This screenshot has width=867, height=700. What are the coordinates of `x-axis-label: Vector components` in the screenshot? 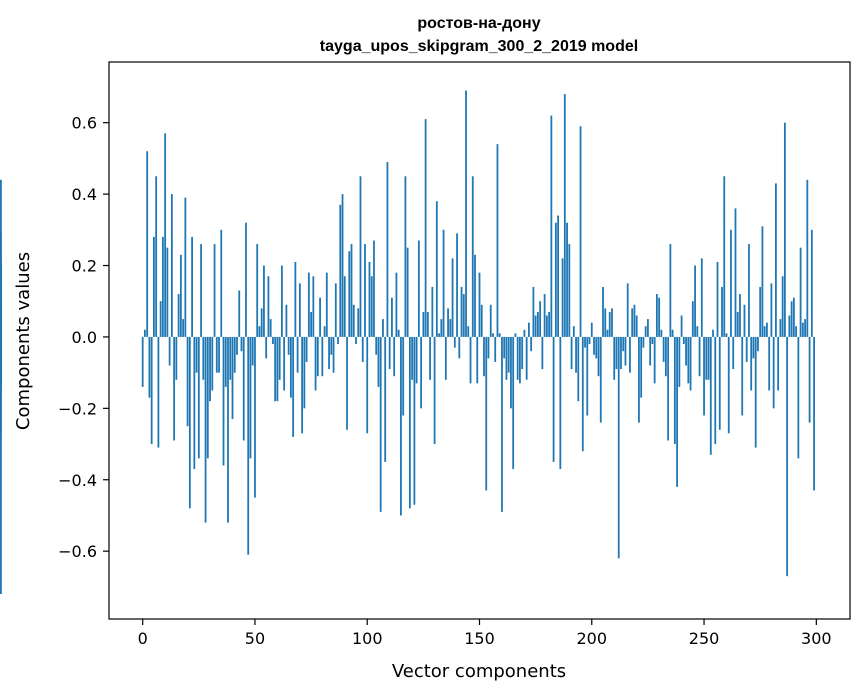 It's located at (479, 671).